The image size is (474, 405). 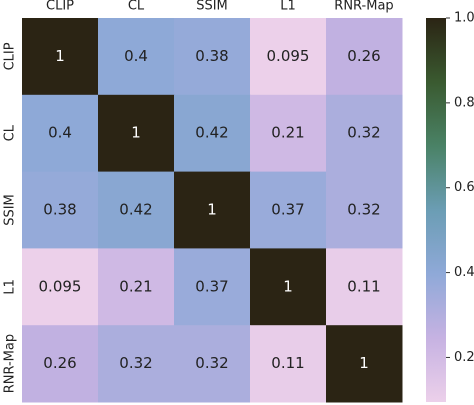 What do you see at coordinates (464, 357) in the screenshot?
I see `colorbar-tick-label: 0.2` at bounding box center [464, 357].